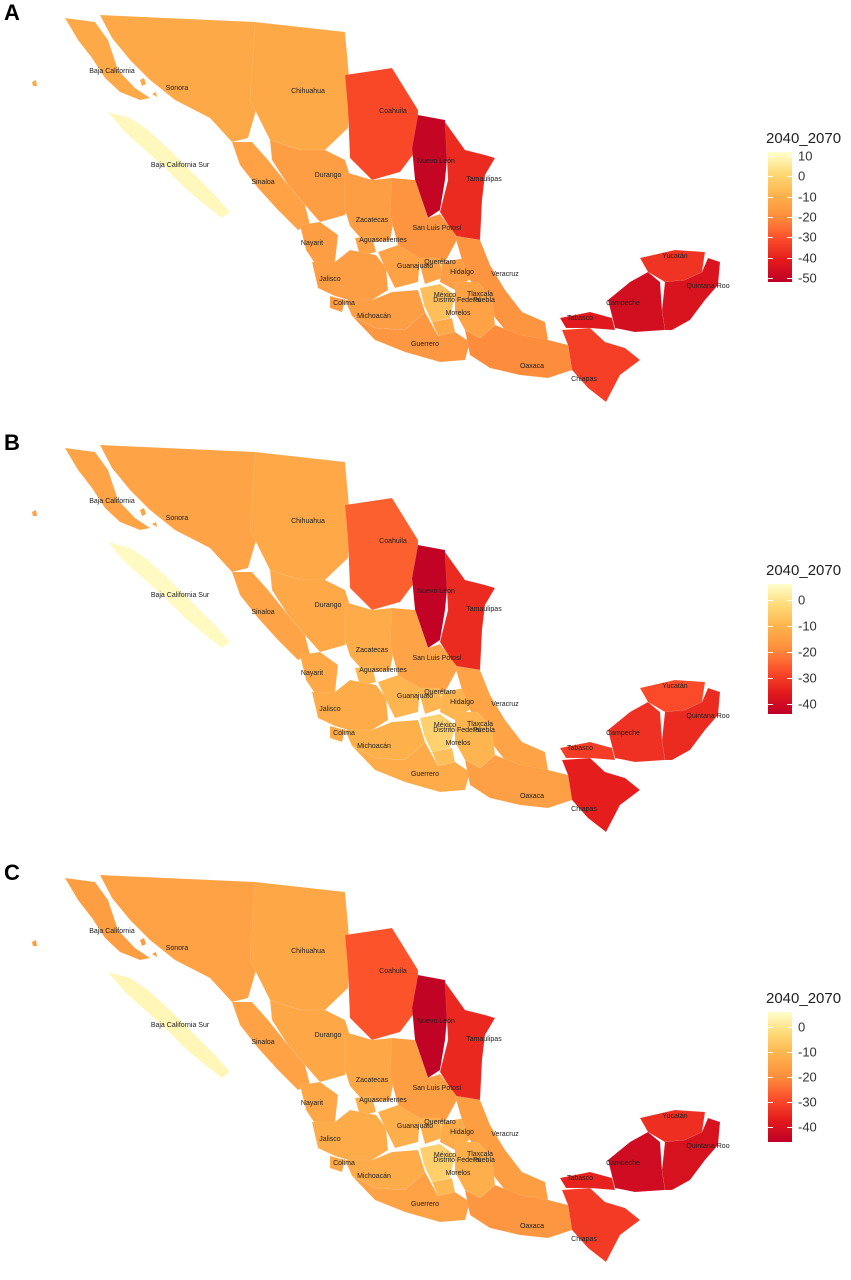 This screenshot has height=1280, width=851. What do you see at coordinates (12, 872) in the screenshot?
I see `panel-label: C` at bounding box center [12, 872].